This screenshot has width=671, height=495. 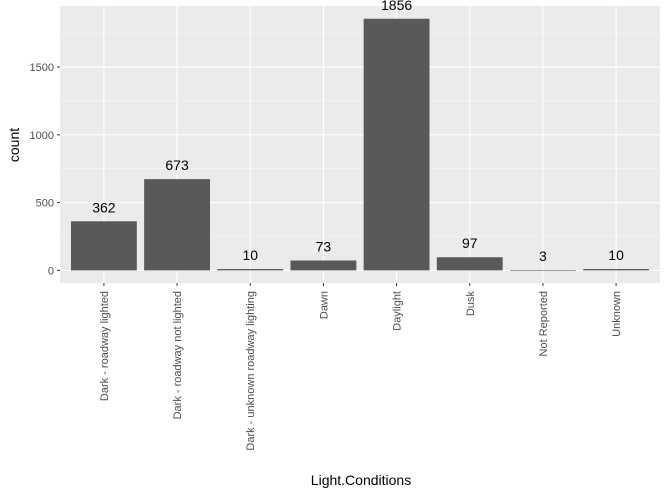 I want to click on data-label: 362, so click(x=104, y=207).